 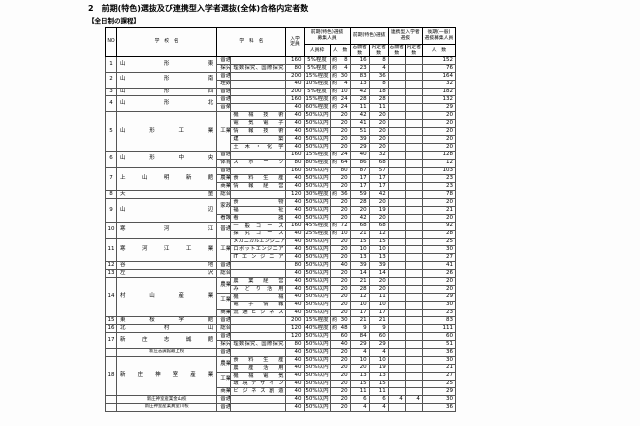 What do you see at coordinates (396, 400) in the screenshot?
I see `renkei-applicants-count: 4` at bounding box center [396, 400].